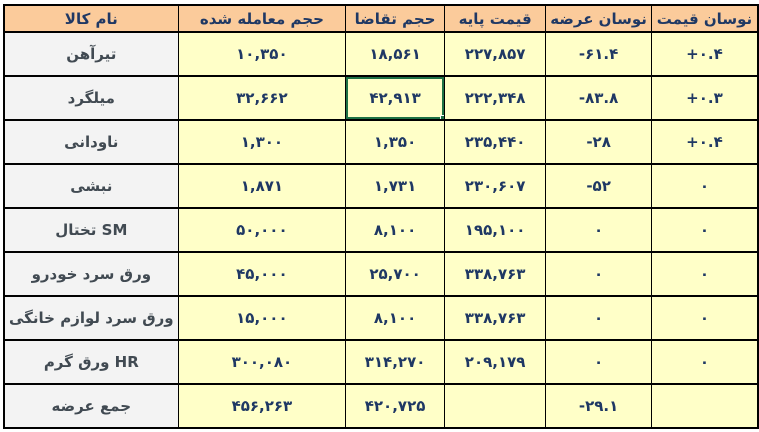  Describe the element at coordinates (262, 362) in the screenshot. I see `cell-traded-volume: ۳۰۰,۰۸۰` at that location.